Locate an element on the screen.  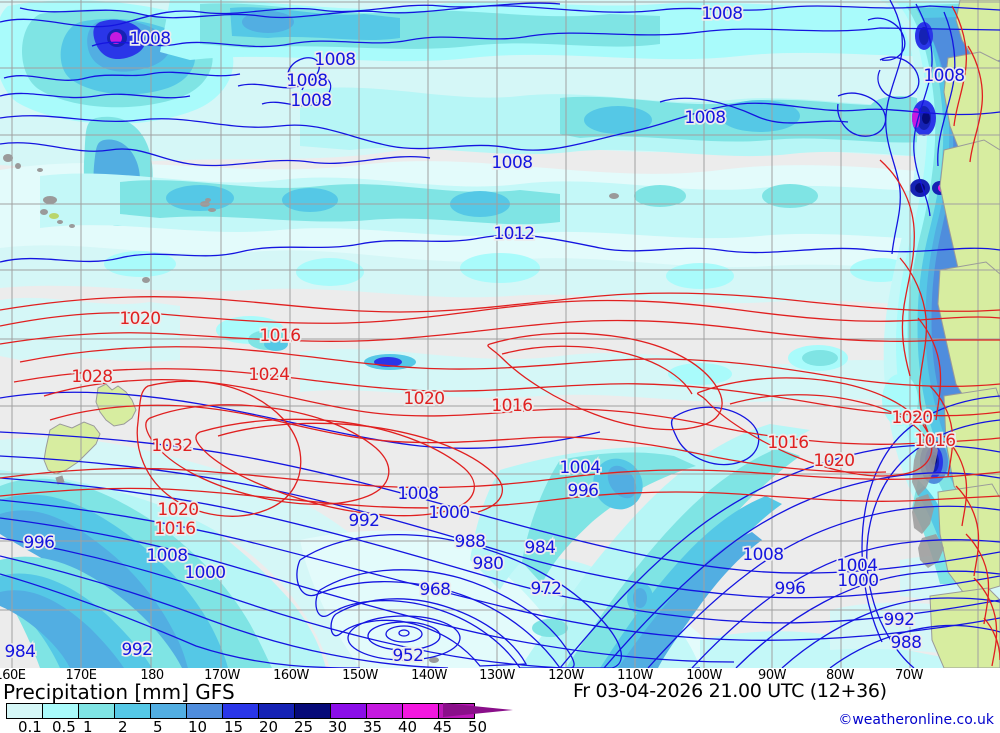
legend-tick: 50 is located at coordinates (478, 725).